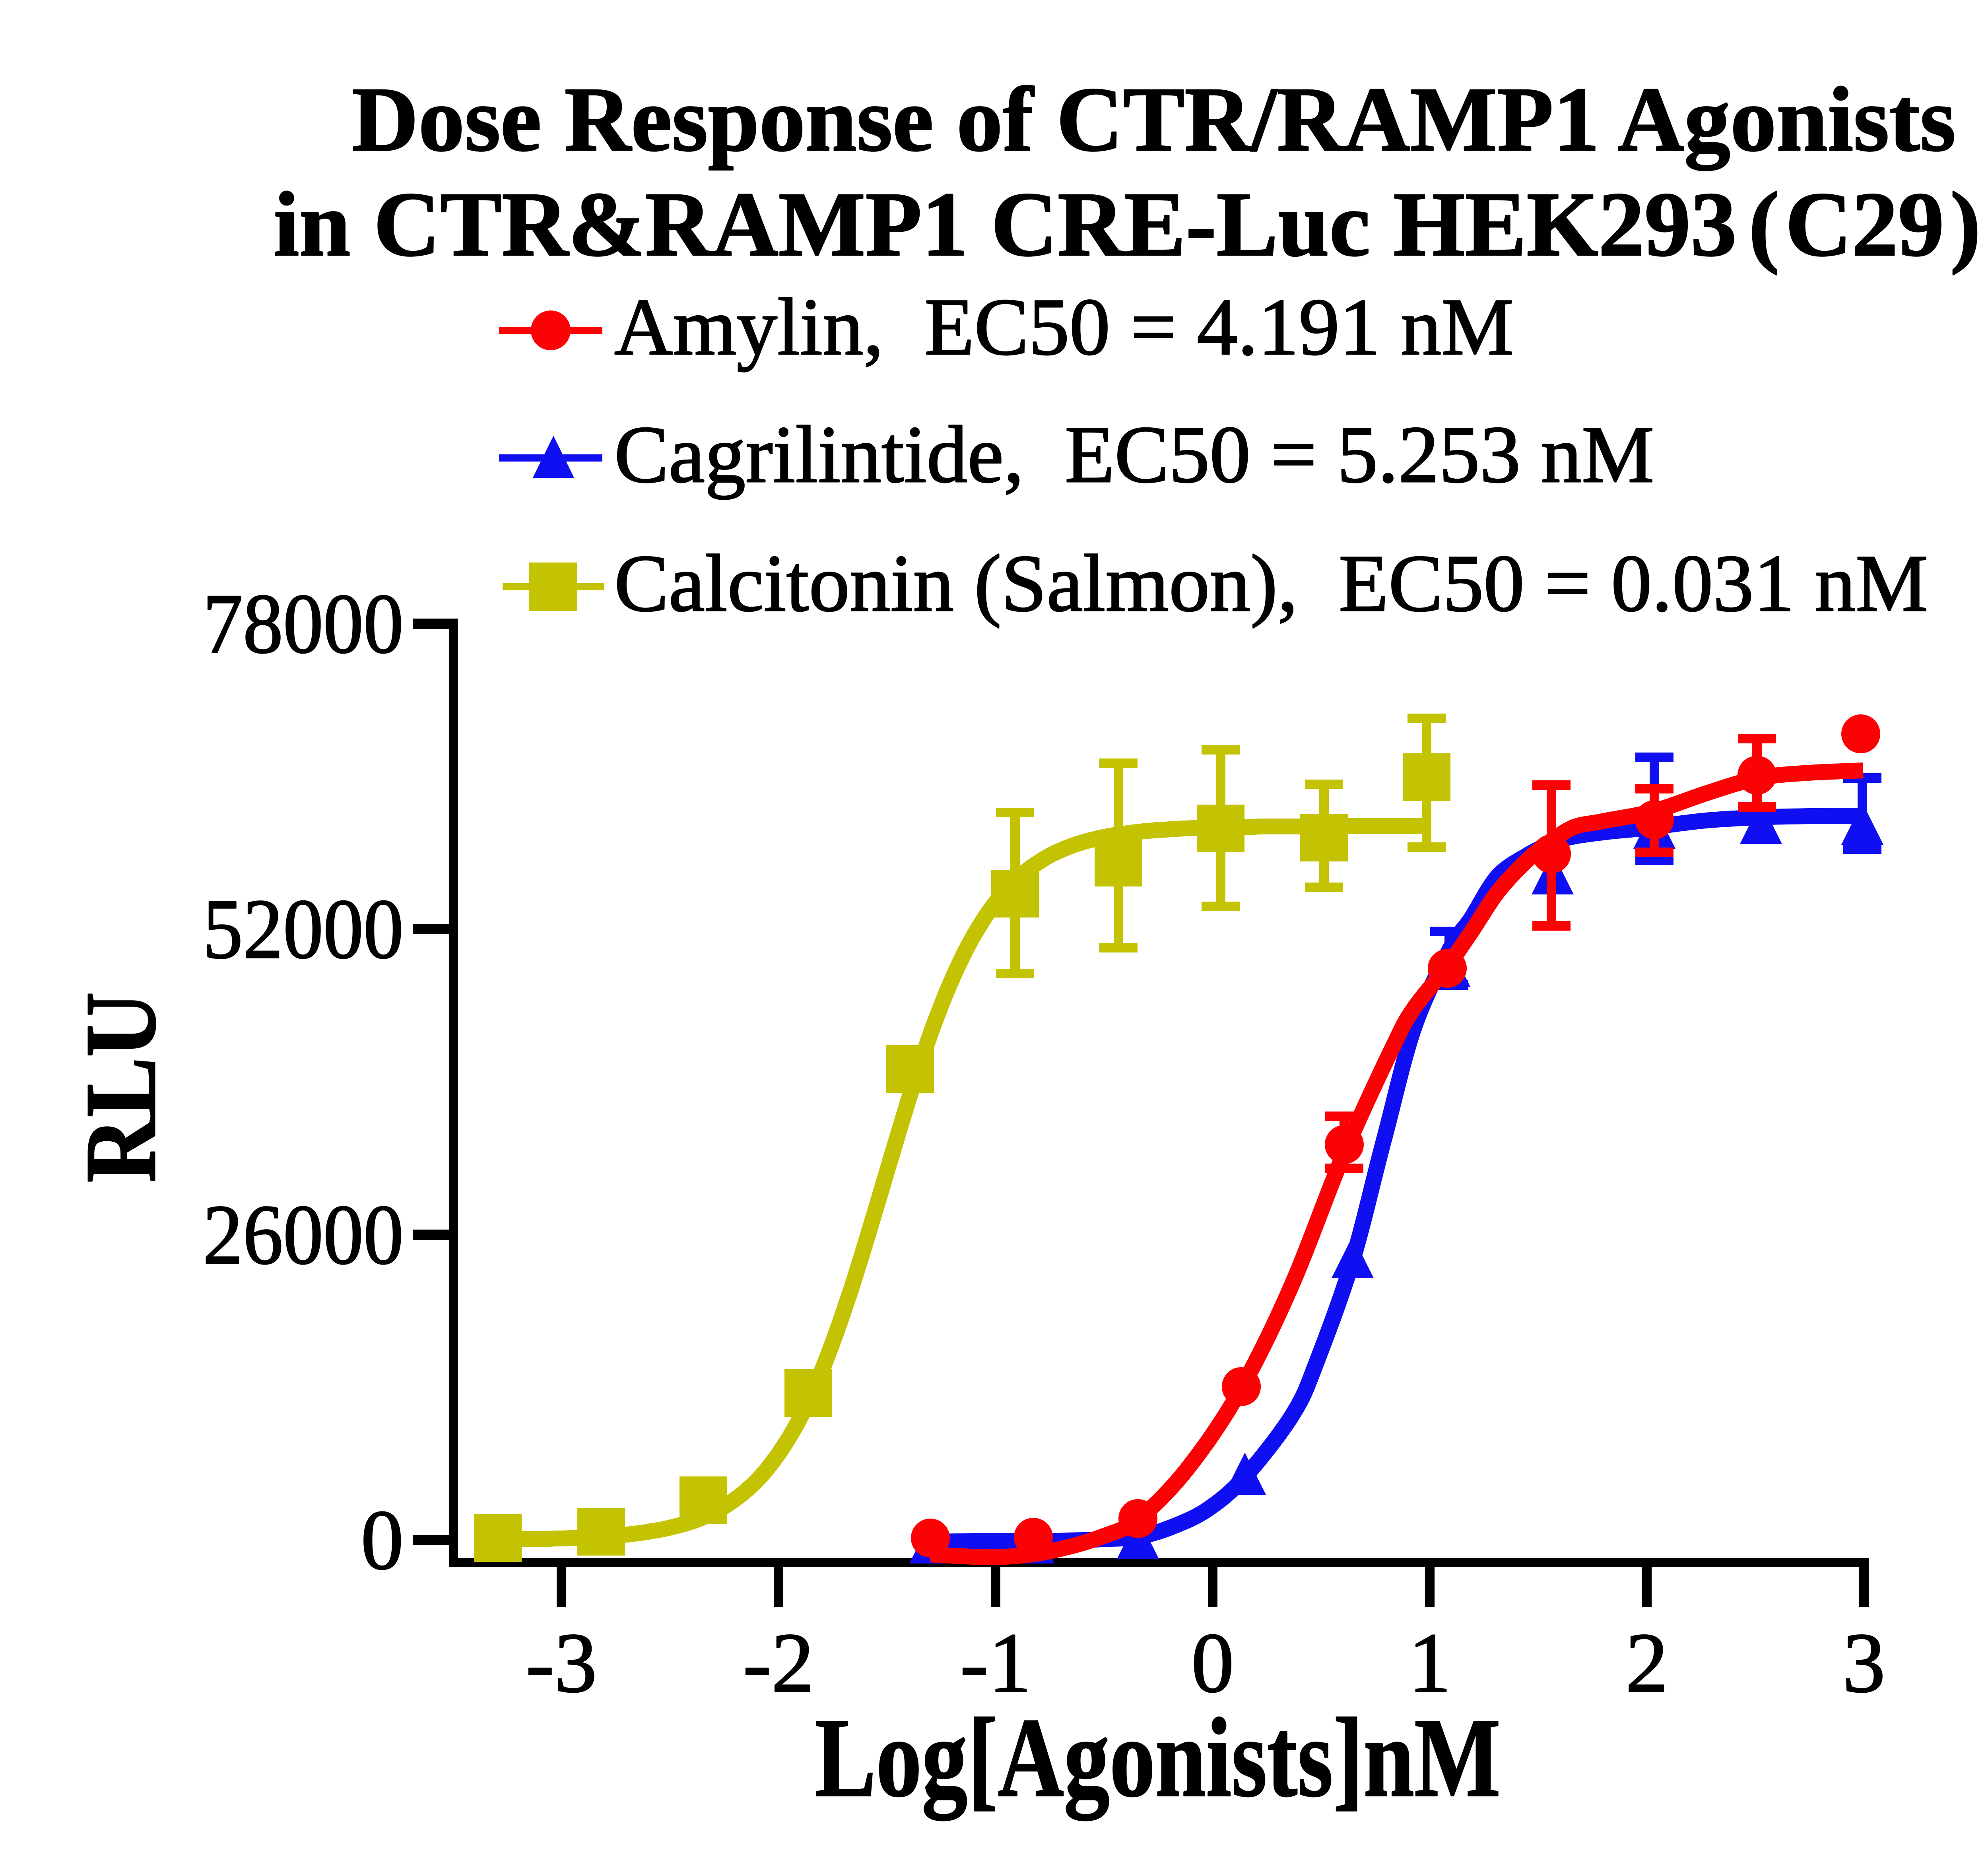  I want to click on svg-text: RLU, so click(121, 1087).